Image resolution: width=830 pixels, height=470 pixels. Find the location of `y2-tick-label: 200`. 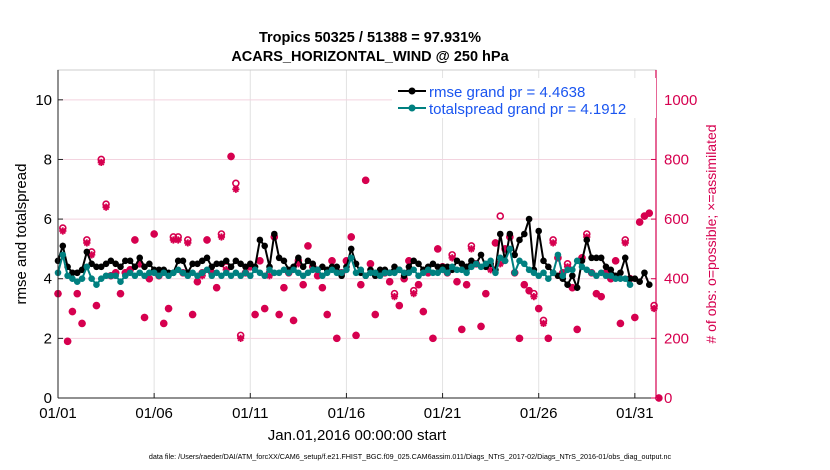

y2-tick-label: 200 is located at coordinates (676, 338).